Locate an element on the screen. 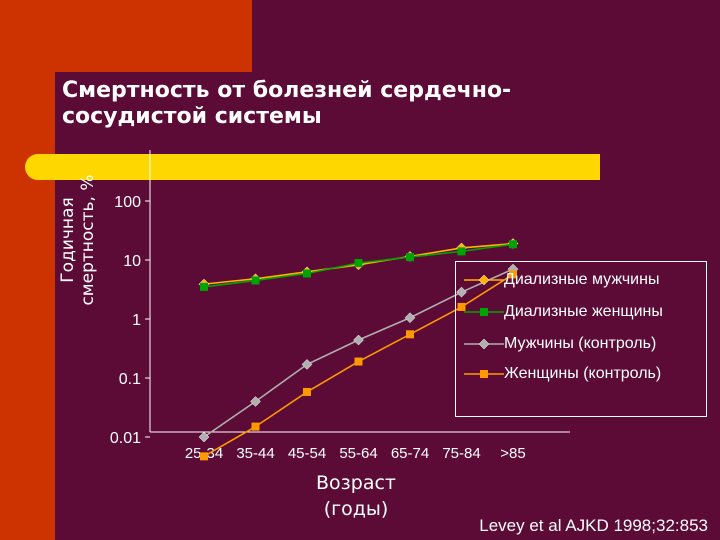 Image resolution: width=720 pixels, height=540 pixels. x-tick-label: >85 is located at coordinates (512, 453).